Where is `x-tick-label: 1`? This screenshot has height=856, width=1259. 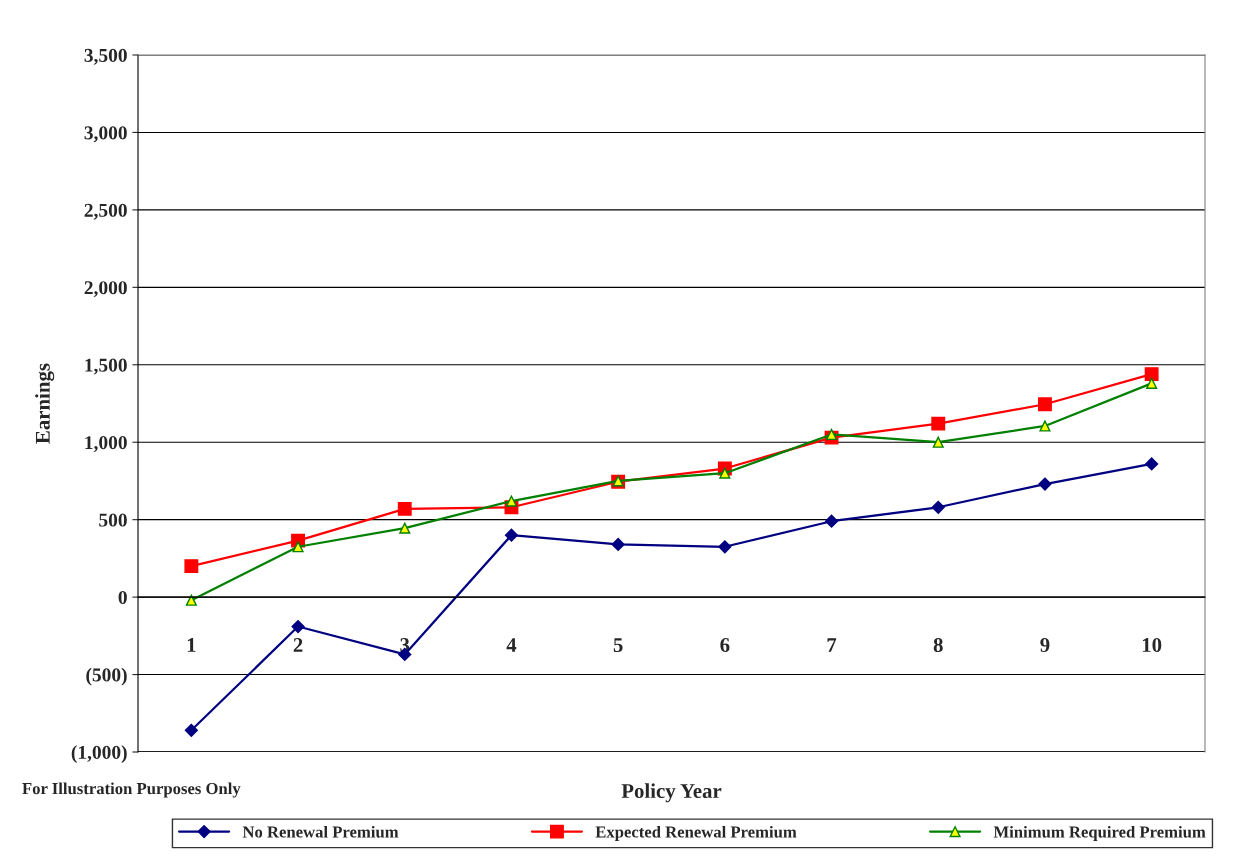 x-tick-label: 1 is located at coordinates (191, 645).